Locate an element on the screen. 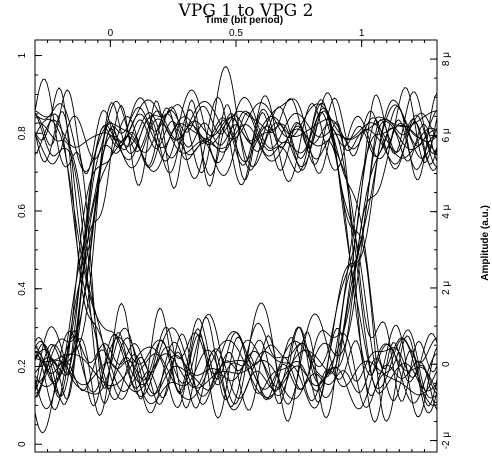 The height and width of the screenshot is (466, 492). x-tick-label: 0 is located at coordinates (111, 33).